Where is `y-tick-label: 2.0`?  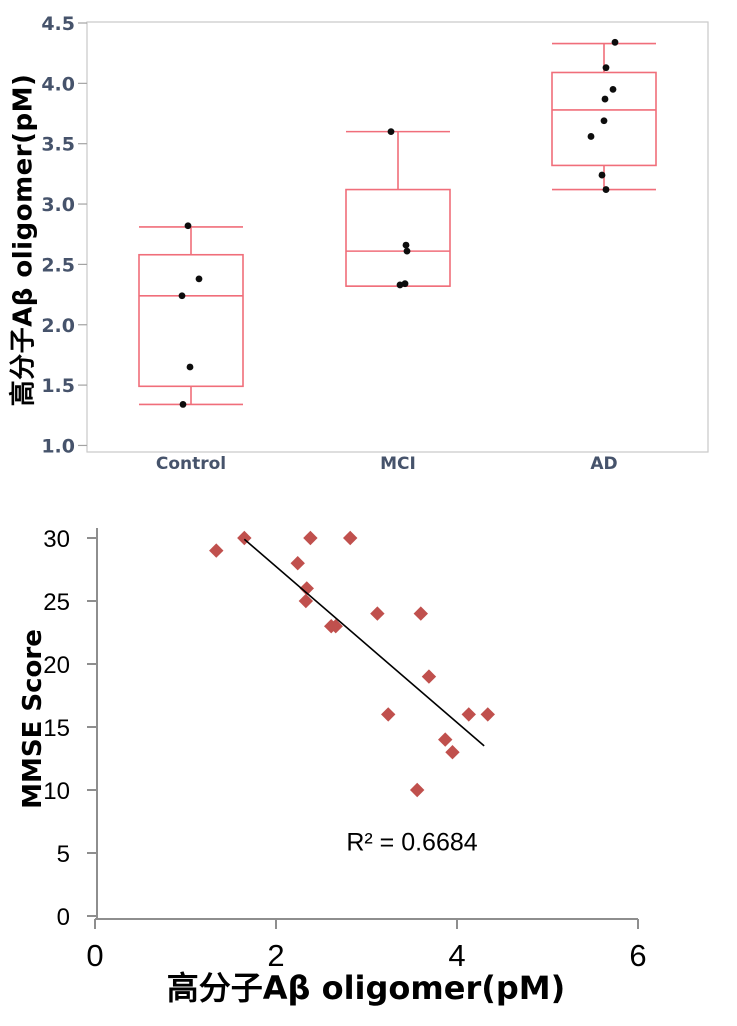 y-tick-label: 2.0 is located at coordinates (58, 326).